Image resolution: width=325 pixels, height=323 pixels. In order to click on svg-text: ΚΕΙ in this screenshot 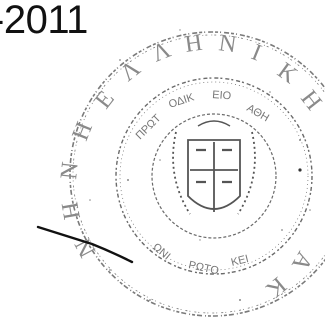, I will do `click(240, 261)`.